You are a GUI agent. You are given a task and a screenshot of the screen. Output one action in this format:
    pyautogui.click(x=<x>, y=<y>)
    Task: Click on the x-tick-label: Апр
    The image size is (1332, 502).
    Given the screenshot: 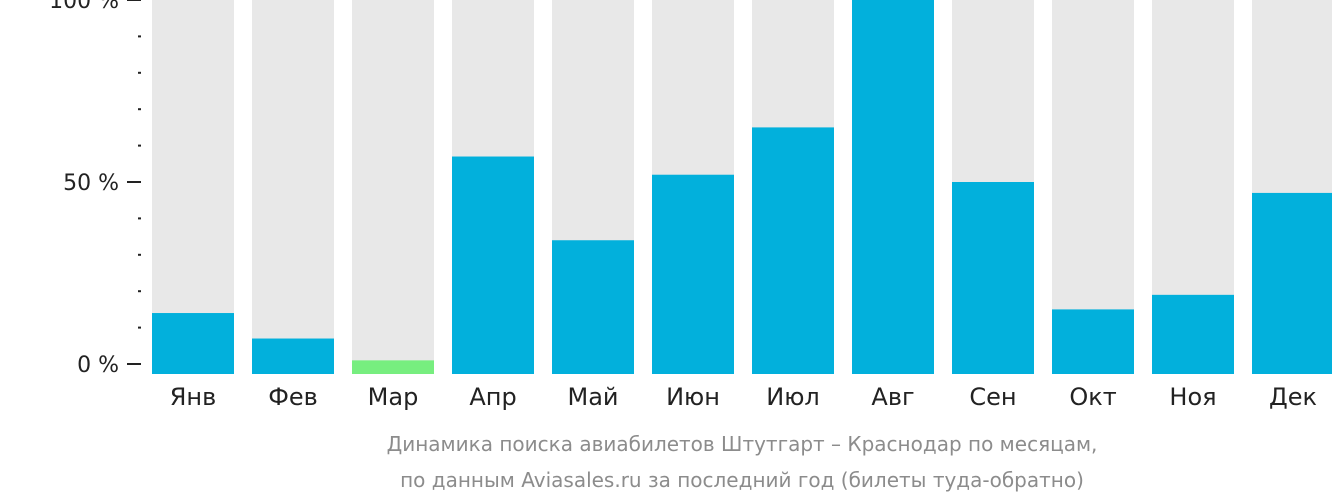 What is the action you would take?
    pyautogui.click(x=492, y=397)
    